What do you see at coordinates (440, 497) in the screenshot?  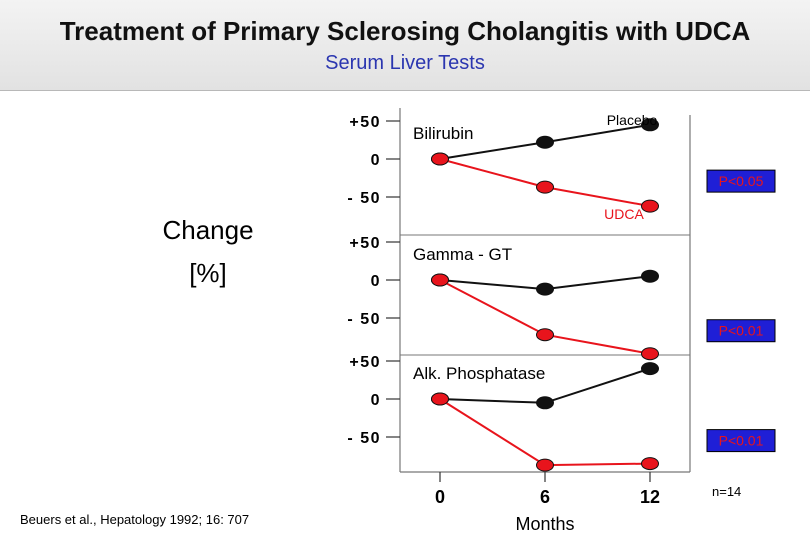 I see `x-tick-label: 0` at bounding box center [440, 497].